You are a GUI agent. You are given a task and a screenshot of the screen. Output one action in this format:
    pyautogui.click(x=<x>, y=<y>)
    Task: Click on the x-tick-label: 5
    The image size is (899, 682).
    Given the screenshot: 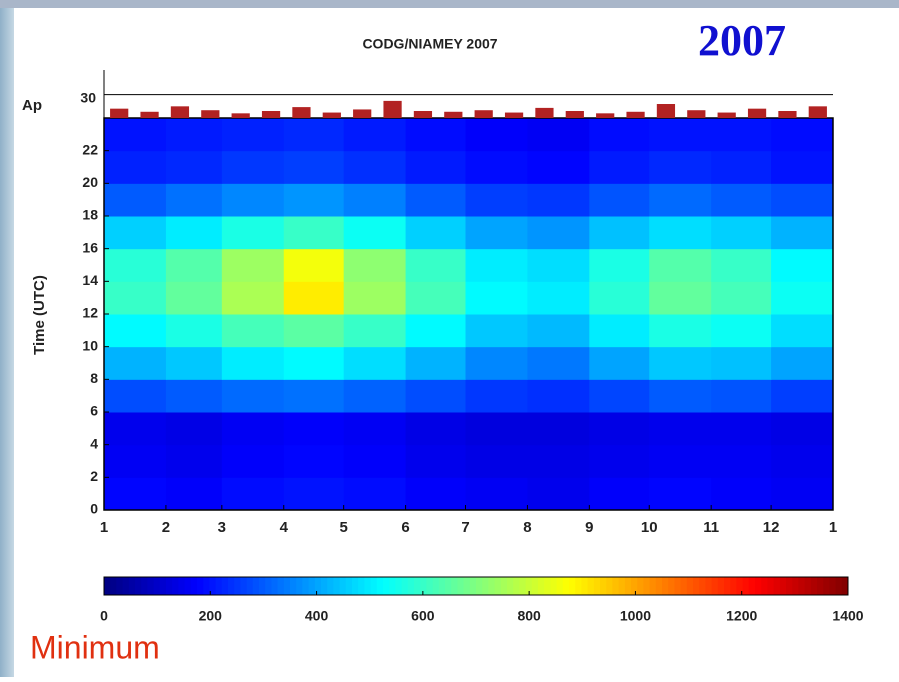 What is the action you would take?
    pyautogui.click(x=343, y=527)
    